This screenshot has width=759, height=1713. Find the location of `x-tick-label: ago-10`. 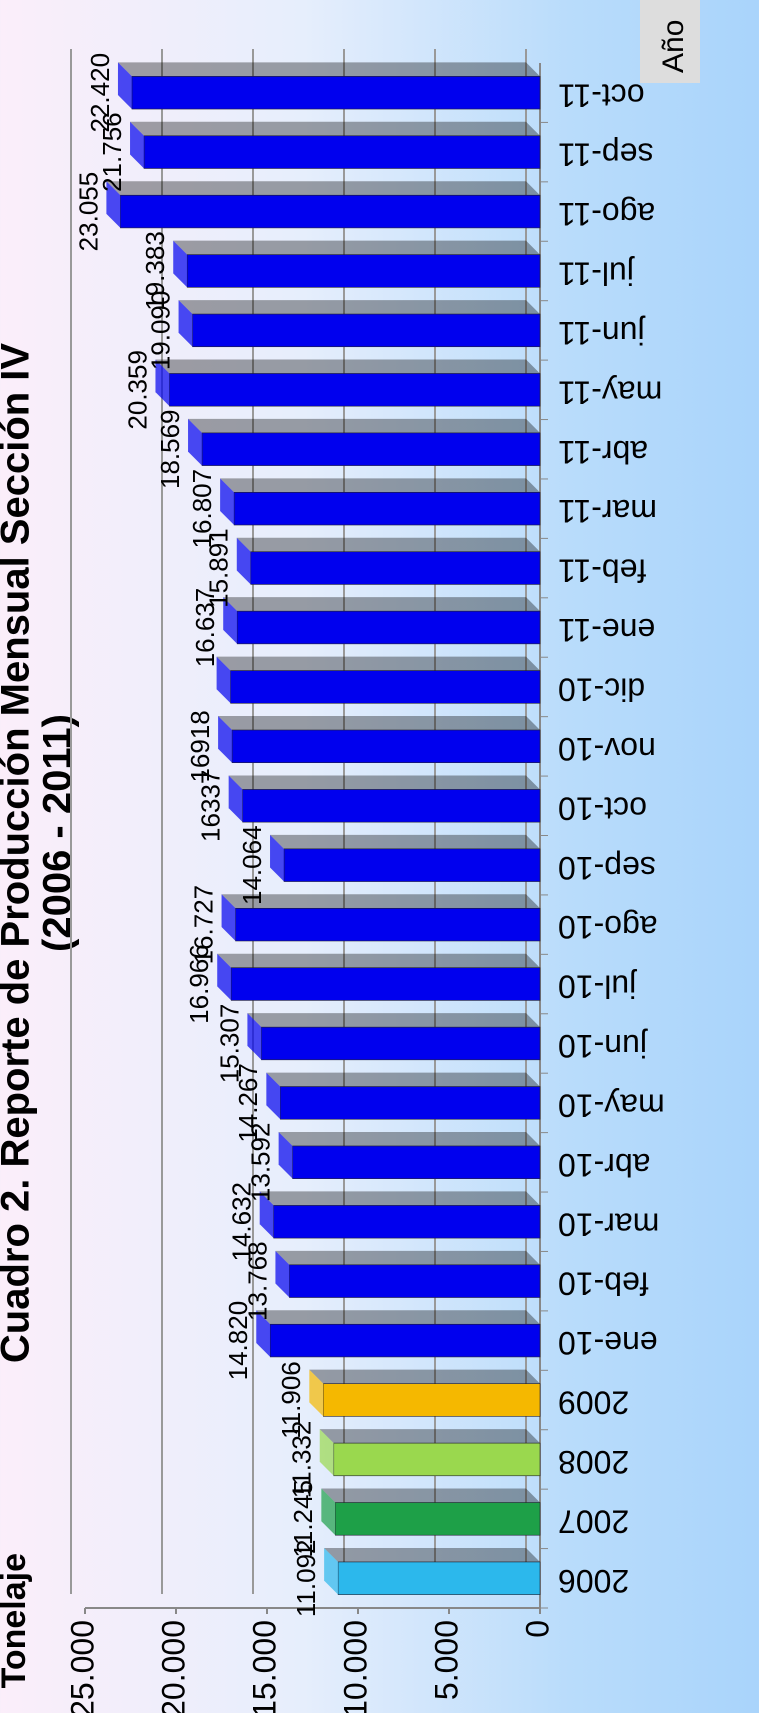

x-tick-label: ago-10 is located at coordinates (608, 927).